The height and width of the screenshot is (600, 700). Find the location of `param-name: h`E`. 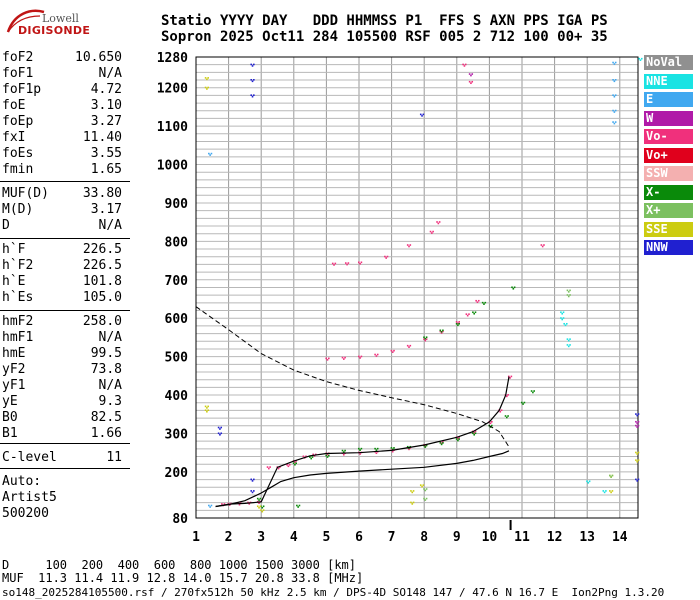

param-name: h`E is located at coordinates (14, 281).